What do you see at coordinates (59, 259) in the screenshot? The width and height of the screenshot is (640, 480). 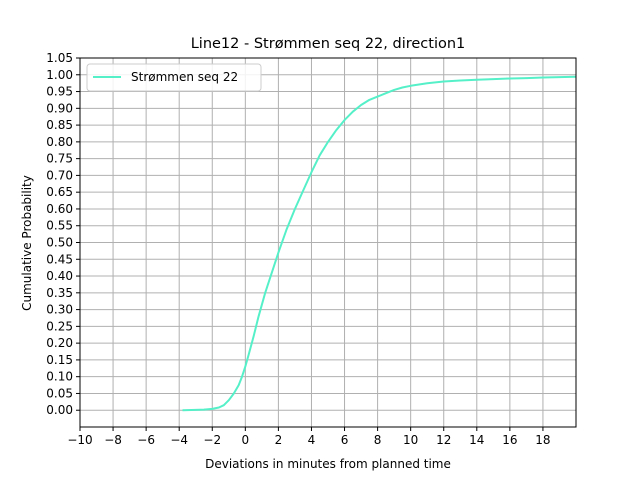 I see `y-tick-label: 0.45` at bounding box center [59, 259].